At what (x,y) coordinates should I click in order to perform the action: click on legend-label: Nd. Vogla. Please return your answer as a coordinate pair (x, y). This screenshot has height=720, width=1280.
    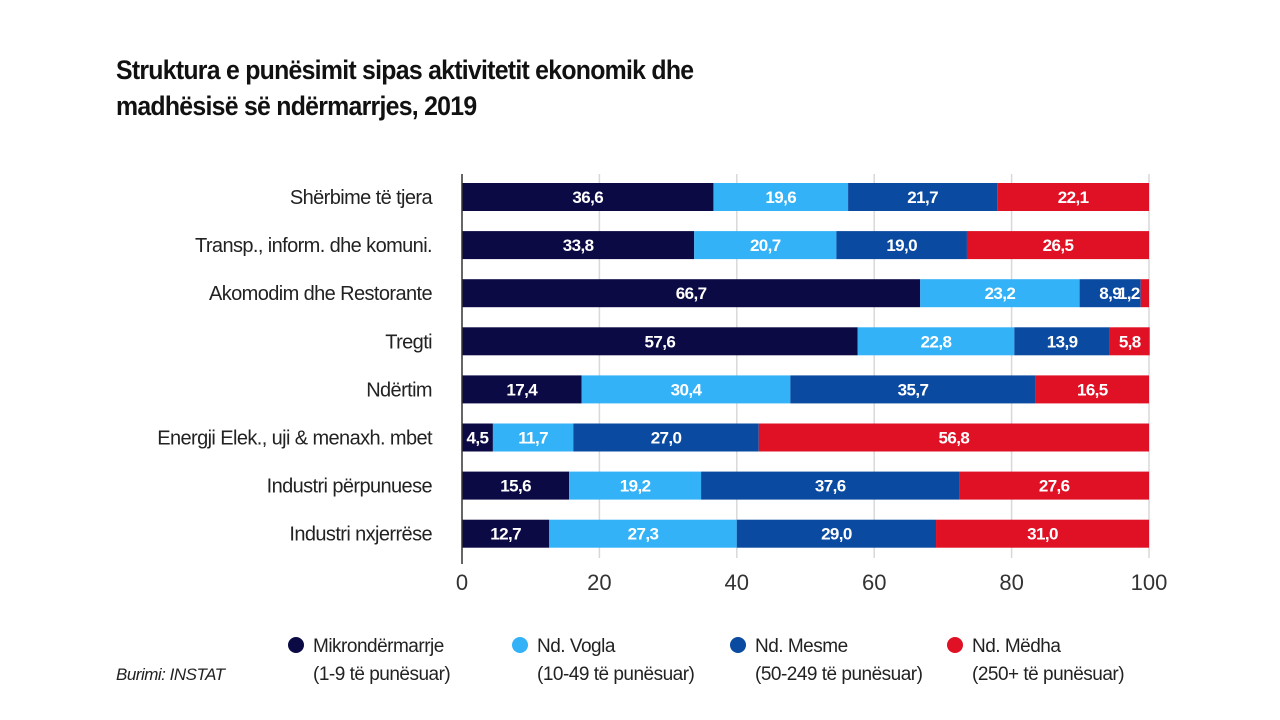
    Looking at the image, I should click on (576, 646).